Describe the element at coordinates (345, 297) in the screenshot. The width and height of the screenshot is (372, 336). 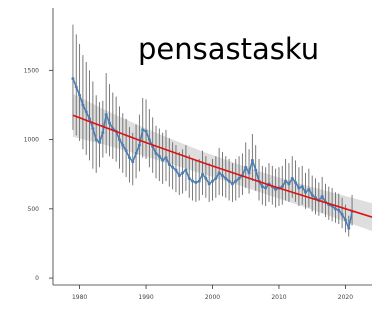
I see `x-tick-label: 2020` at that location.